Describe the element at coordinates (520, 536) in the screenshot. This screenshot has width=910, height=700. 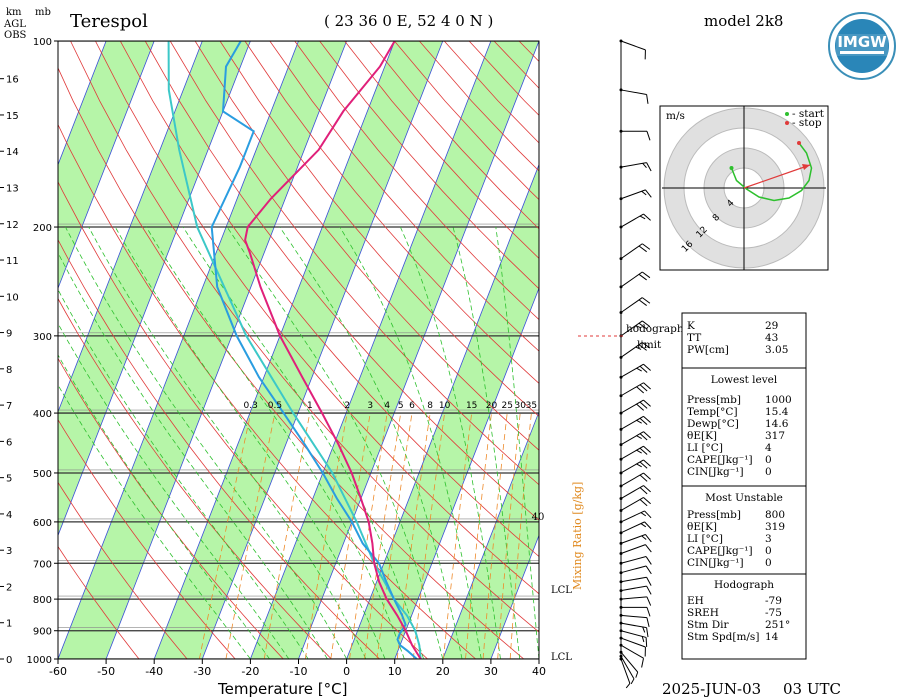
I see `mixing-ratio-line` at that location.